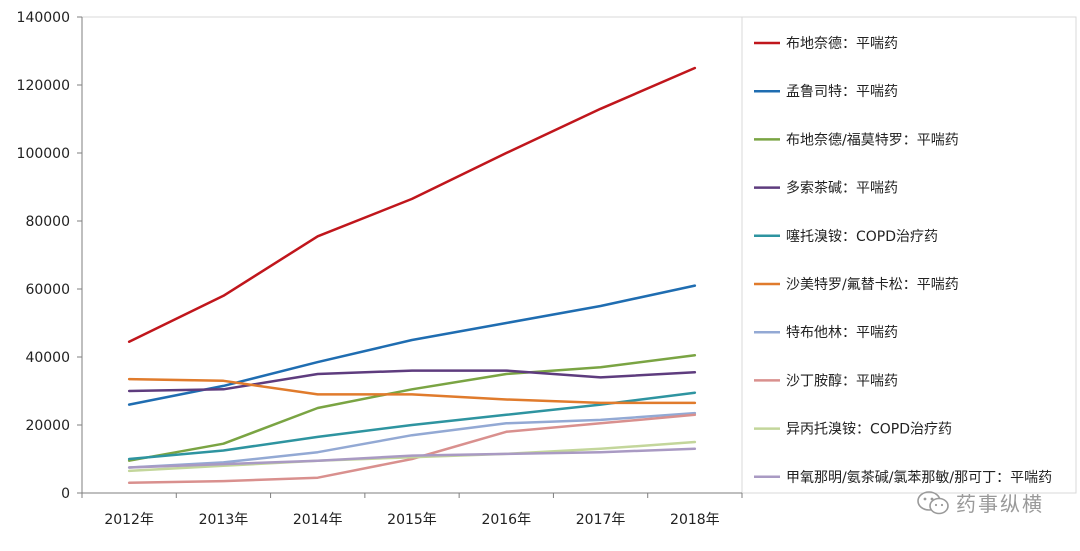  Describe the element at coordinates (872, 139) in the screenshot. I see `legend-label-3: 布地奈德/福莫特罗：平喘药` at that location.